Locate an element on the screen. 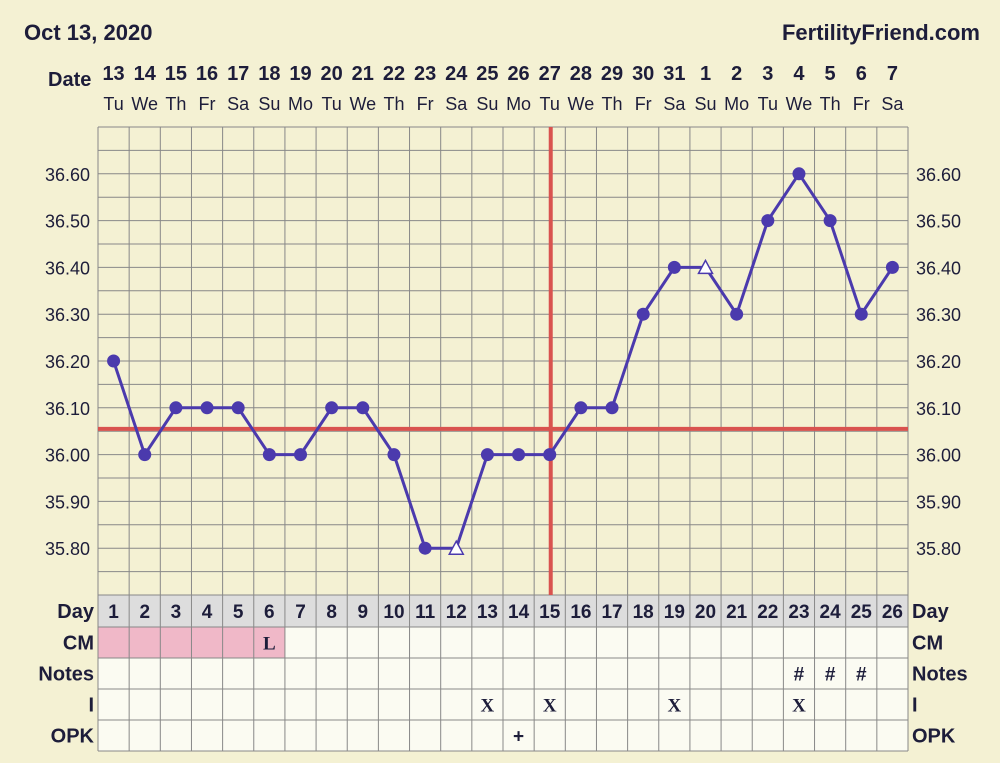 Image resolution: width=1000 pixels, height=763 pixels. date-number: 31 is located at coordinates (674, 74).